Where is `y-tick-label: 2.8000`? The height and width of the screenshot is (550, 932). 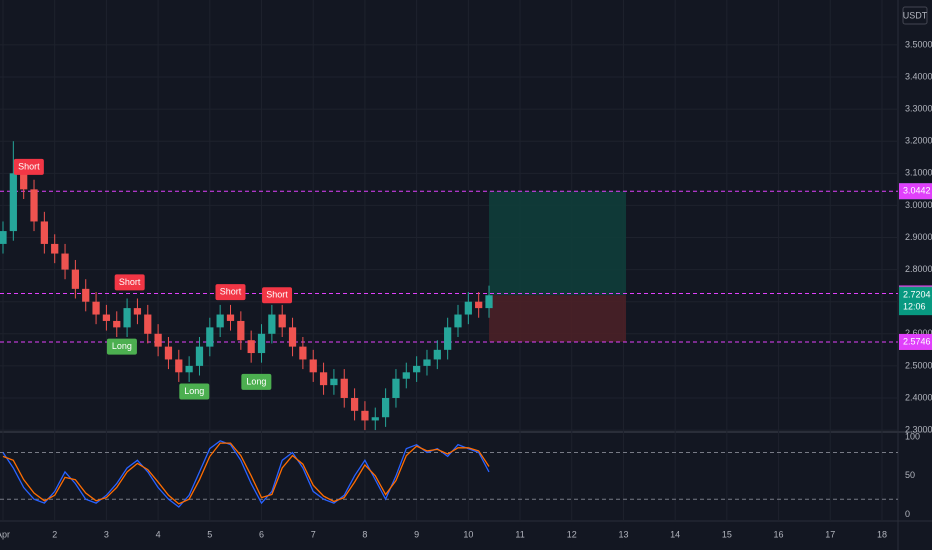
y-tick-label: 2.8000 is located at coordinates (918, 269).